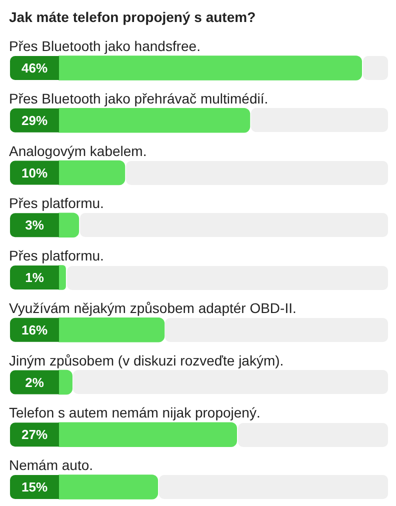 Image resolution: width=396 pixels, height=506 pixels. I want to click on data-label: 3%, so click(34, 225).